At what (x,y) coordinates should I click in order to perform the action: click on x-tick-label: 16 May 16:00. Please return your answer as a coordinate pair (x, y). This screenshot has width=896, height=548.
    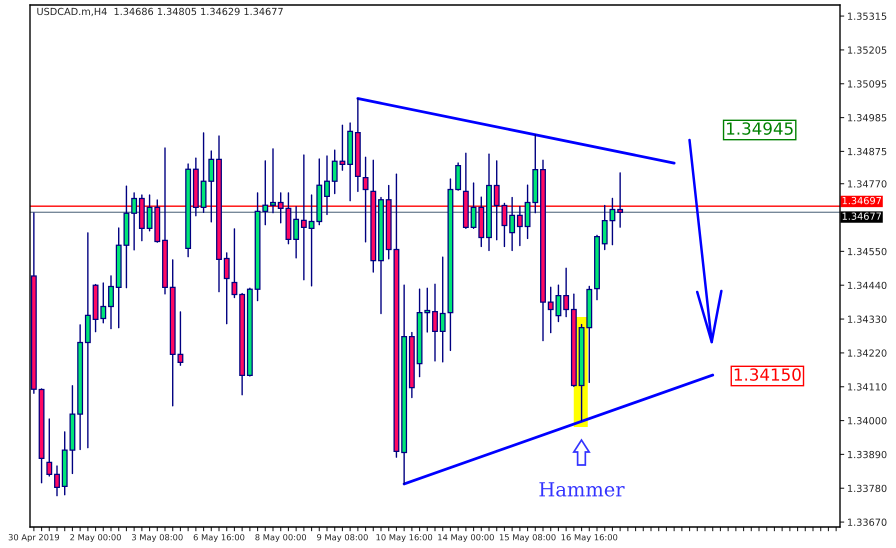
    Looking at the image, I should click on (590, 538).